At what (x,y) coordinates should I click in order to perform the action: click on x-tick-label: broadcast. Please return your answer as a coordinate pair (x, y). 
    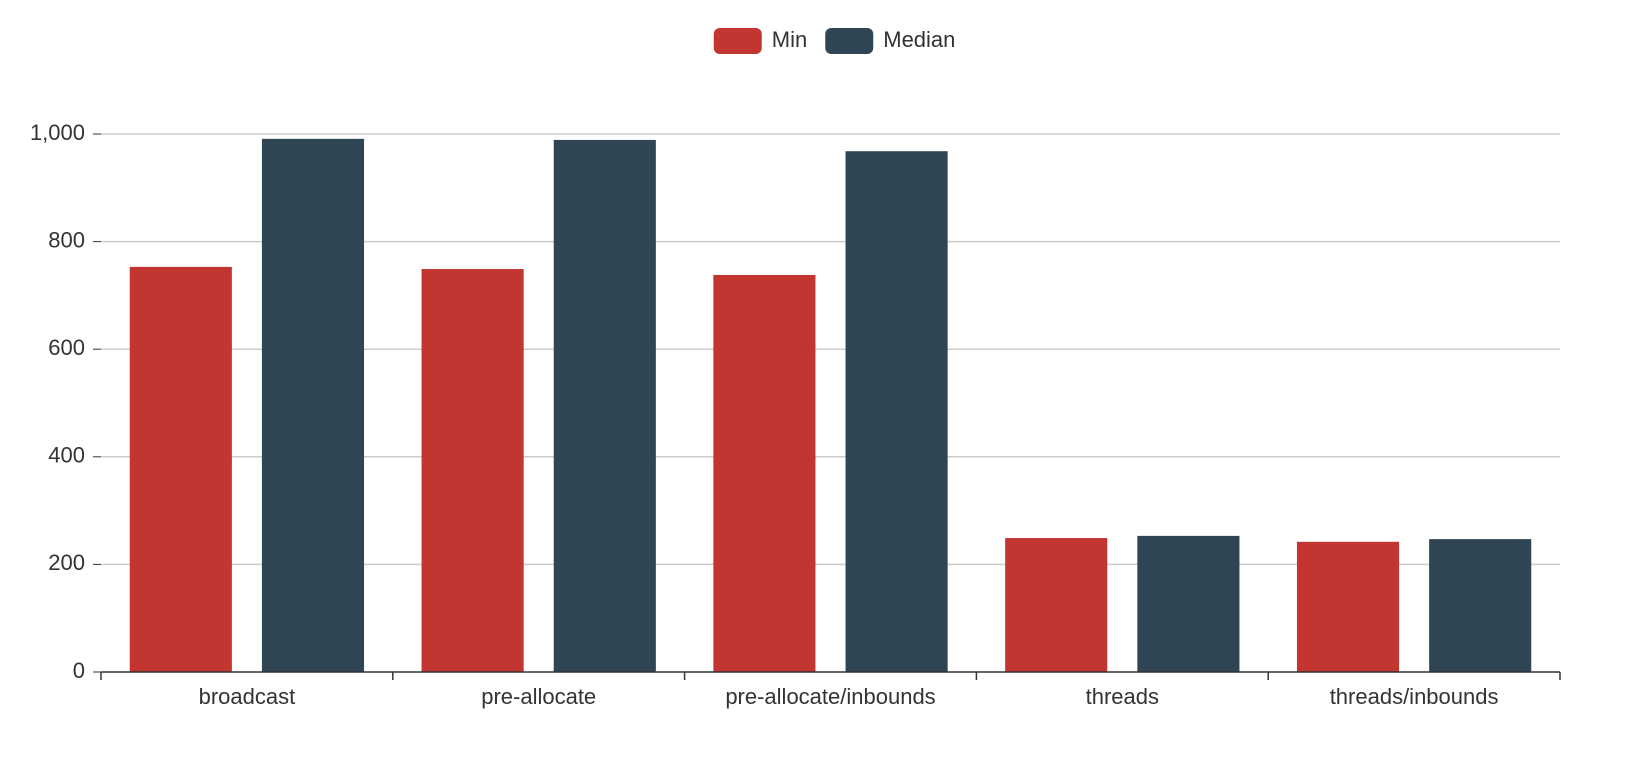
    Looking at the image, I should click on (247, 696).